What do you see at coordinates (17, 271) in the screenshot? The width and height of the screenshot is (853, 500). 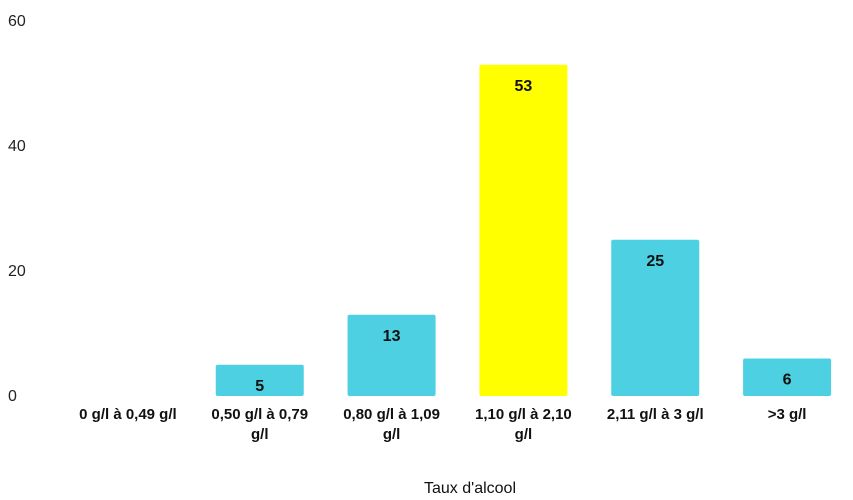 I see `y-tick-label: 20` at bounding box center [17, 271].